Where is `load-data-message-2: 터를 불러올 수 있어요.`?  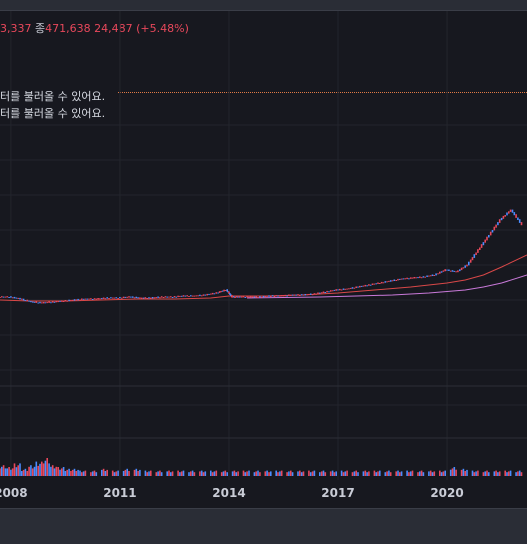 load-data-message-2: 터를 불러올 수 있어요. is located at coordinates (53, 113).